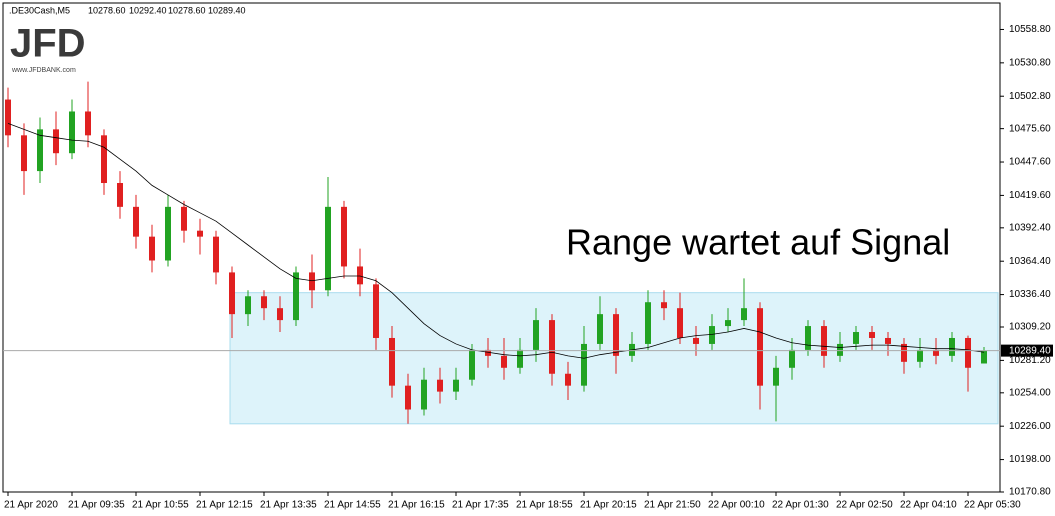 The height and width of the screenshot is (516, 1055). I want to click on y-tick-label: 10447.60, so click(1030, 162).